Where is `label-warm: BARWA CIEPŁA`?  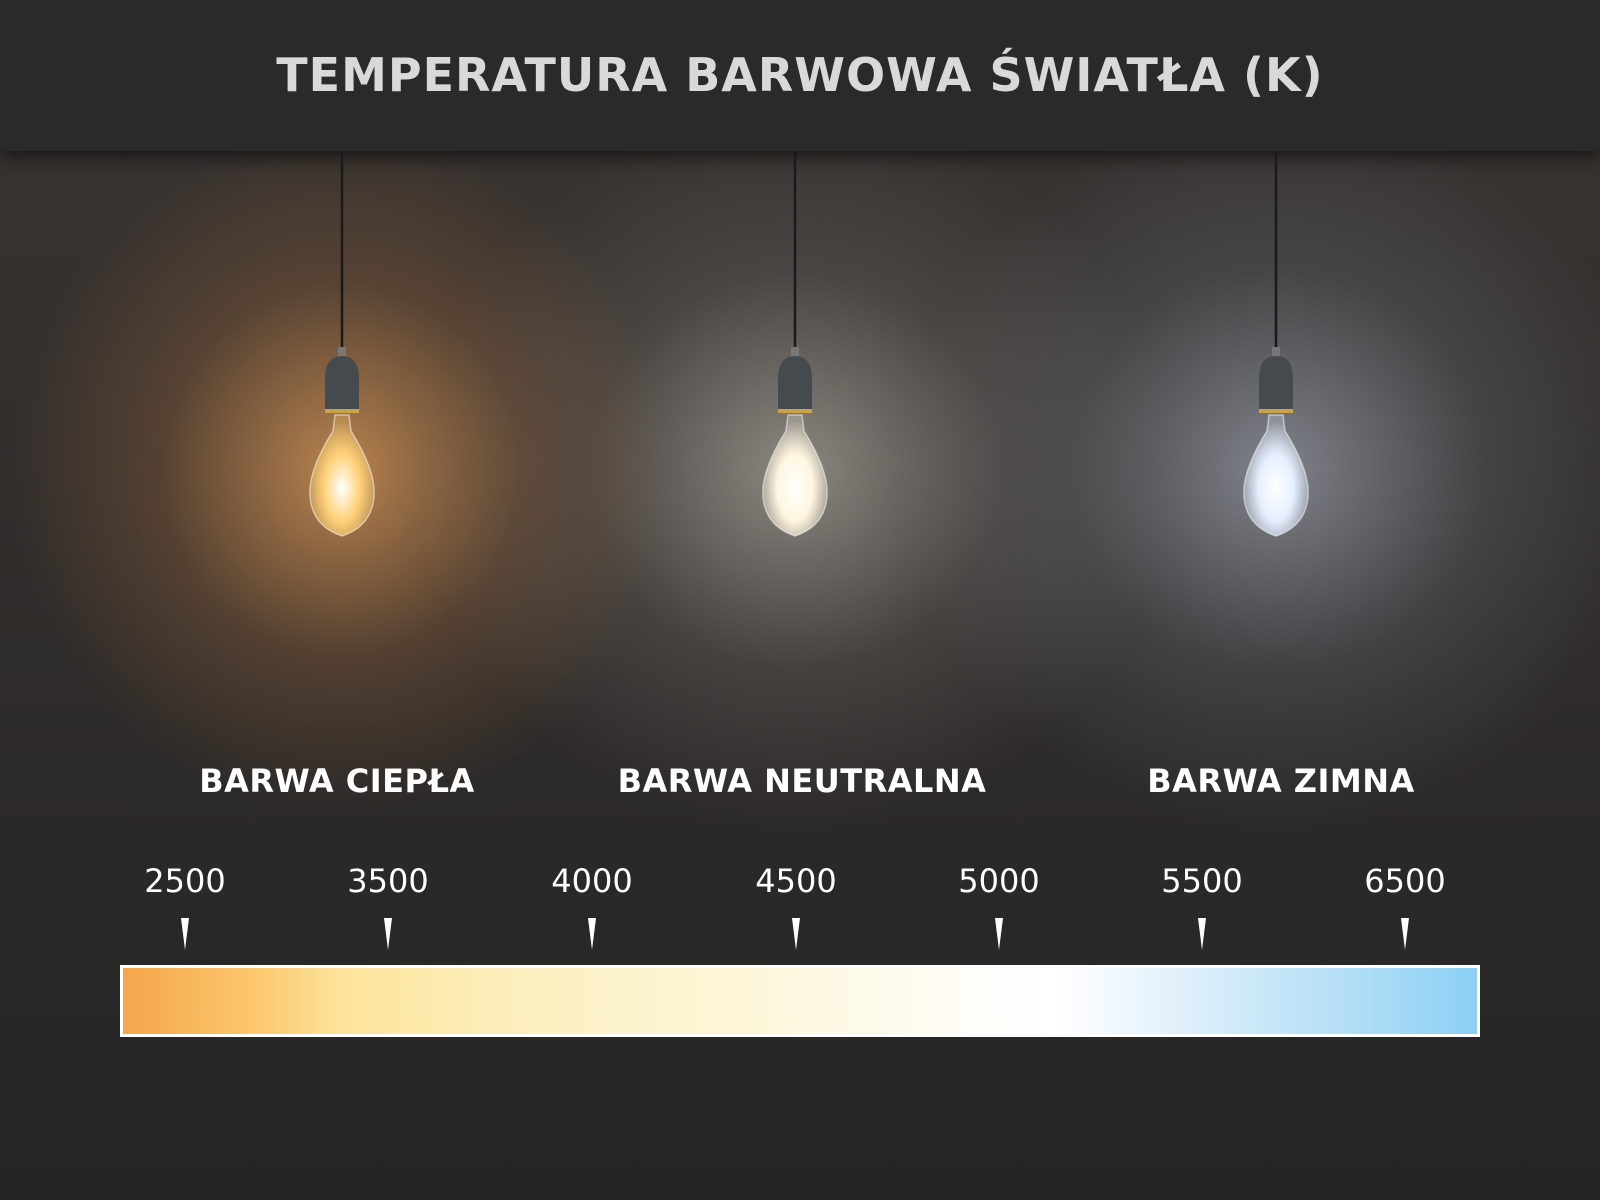 label-warm: BARWA CIEPŁA is located at coordinates (337, 781).